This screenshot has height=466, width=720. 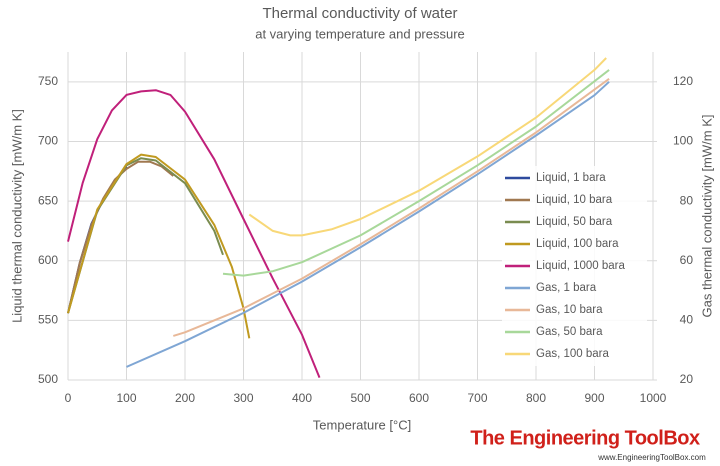 I want to click on legend-label: Gas, 50 bara, so click(x=569, y=332).